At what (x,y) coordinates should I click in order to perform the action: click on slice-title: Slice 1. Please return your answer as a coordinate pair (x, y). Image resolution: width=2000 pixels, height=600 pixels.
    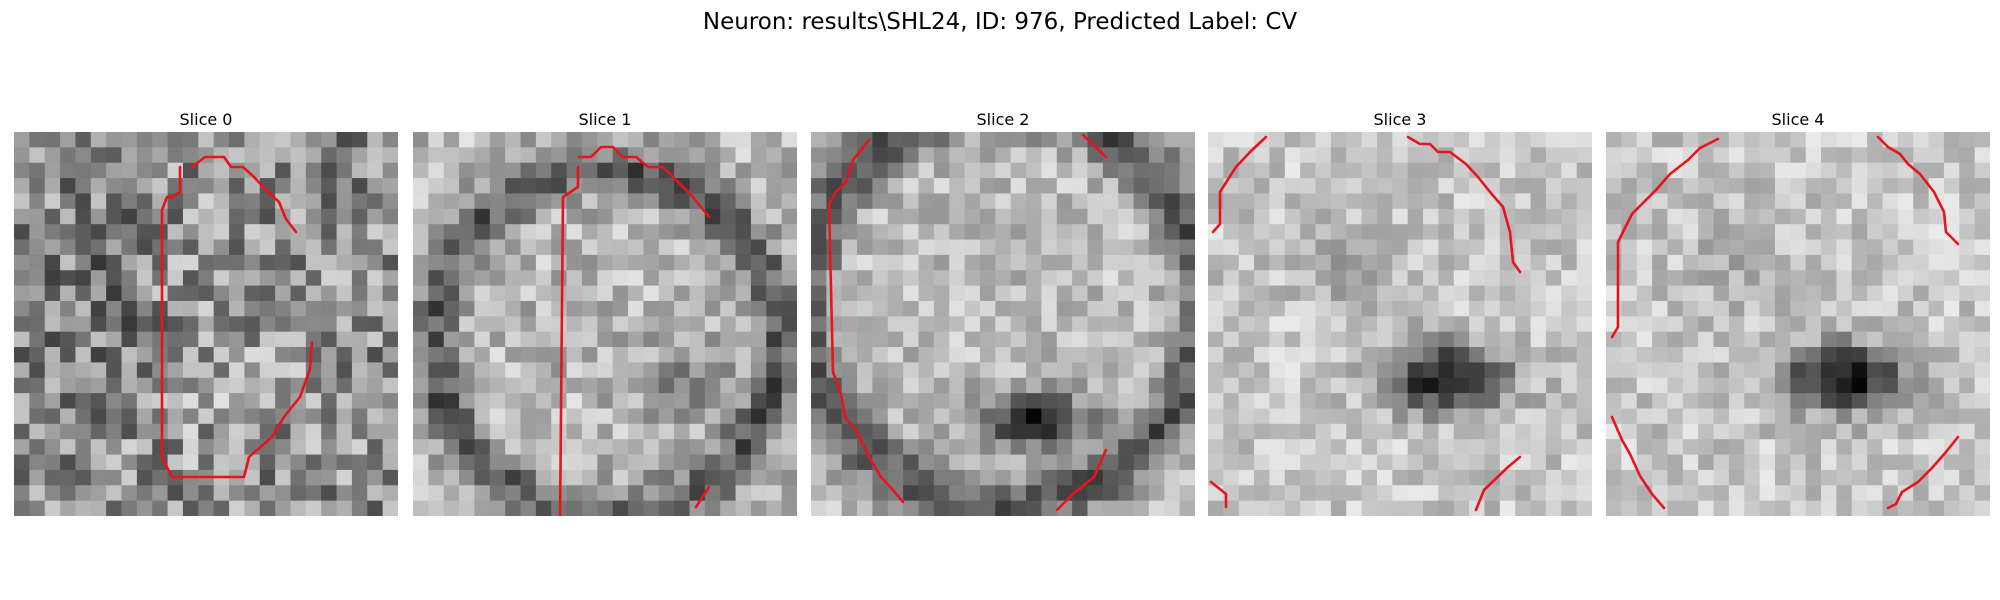
    Looking at the image, I should click on (605, 119).